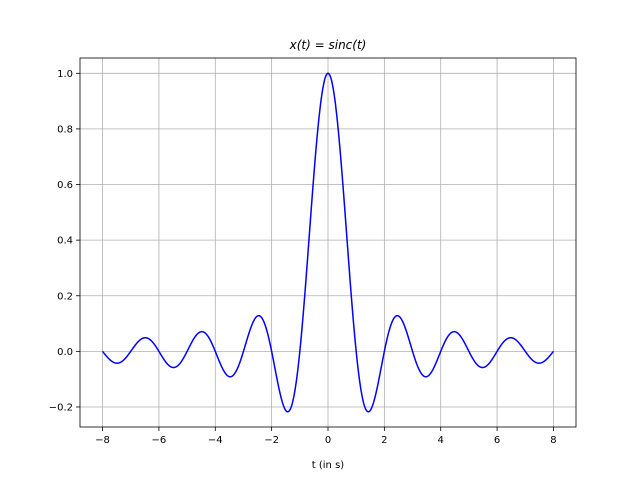 The height and width of the screenshot is (480, 640). I want to click on x-tick-label: 8, so click(553, 440).